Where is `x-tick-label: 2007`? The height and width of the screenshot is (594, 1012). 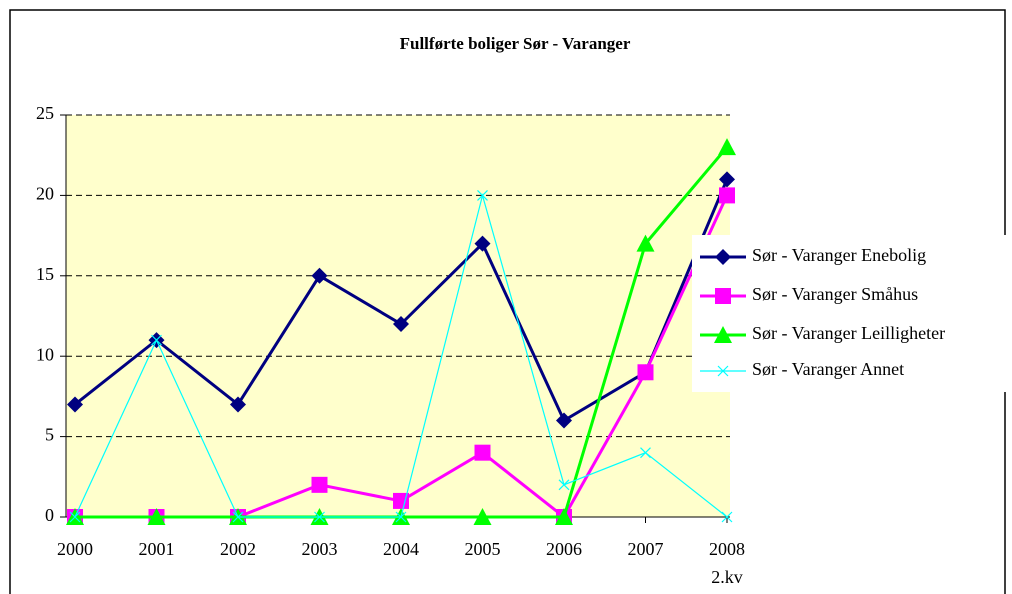
x-tick-label: 2007 is located at coordinates (645, 549).